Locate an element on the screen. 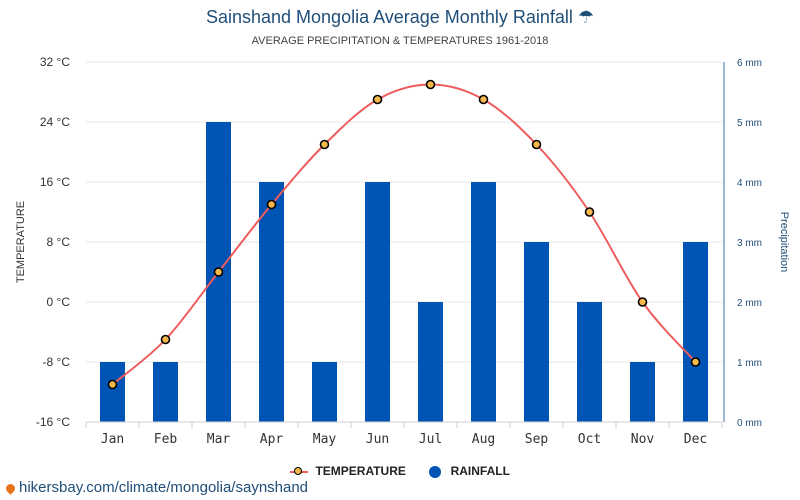  x-tick-label: Jul is located at coordinates (430, 439).